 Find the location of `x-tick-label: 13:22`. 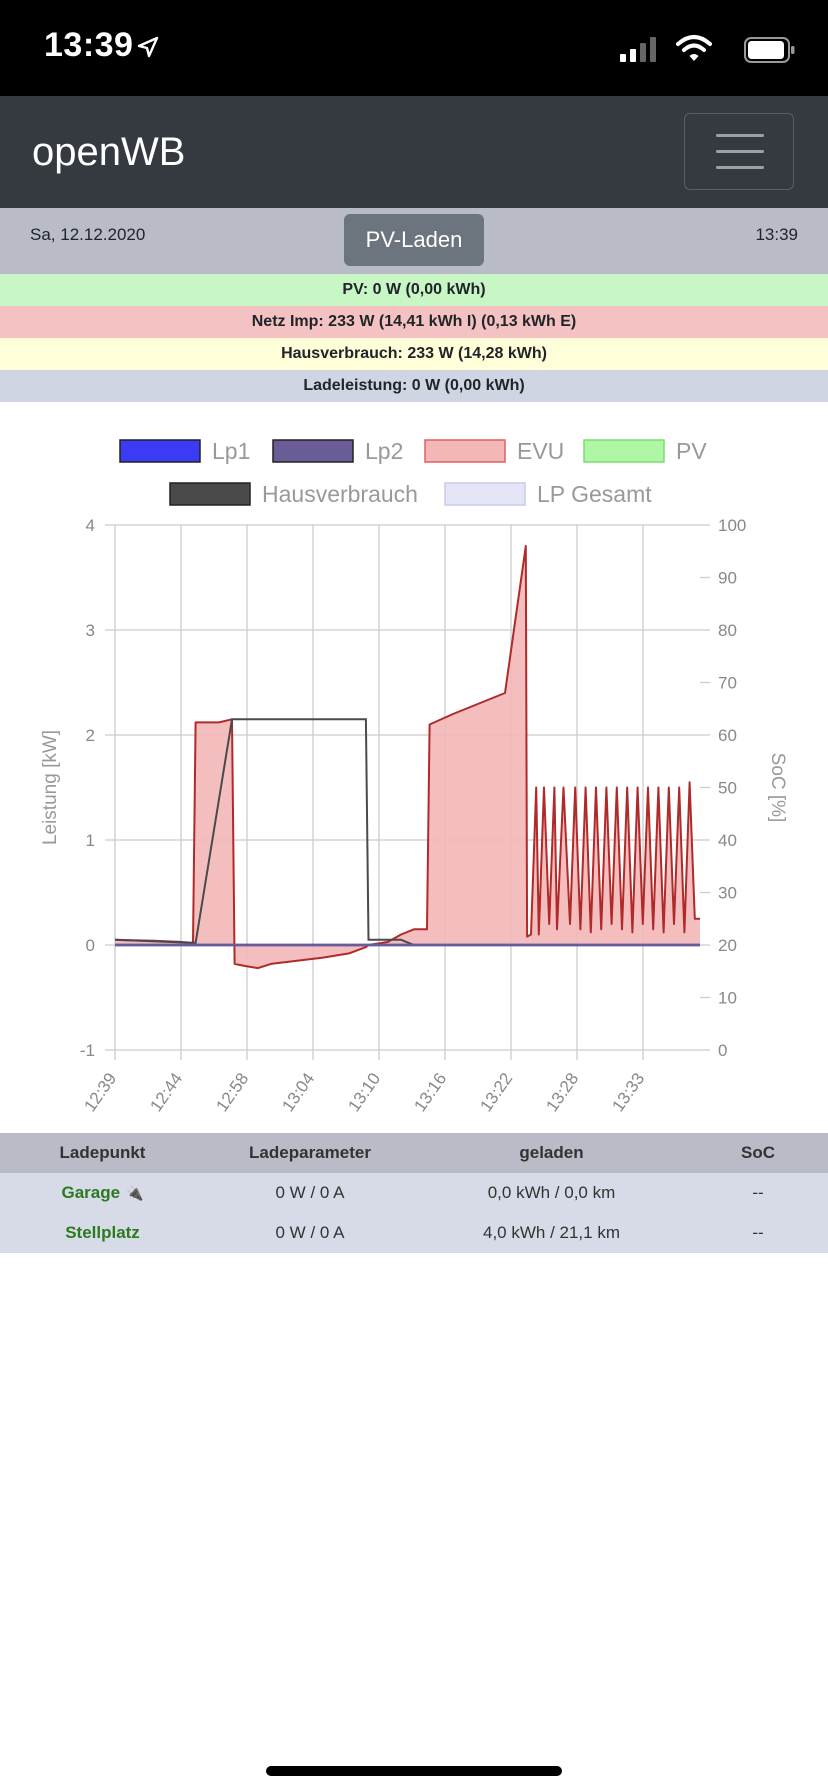

x-tick-label: 13:22 is located at coordinates (496, 1092).